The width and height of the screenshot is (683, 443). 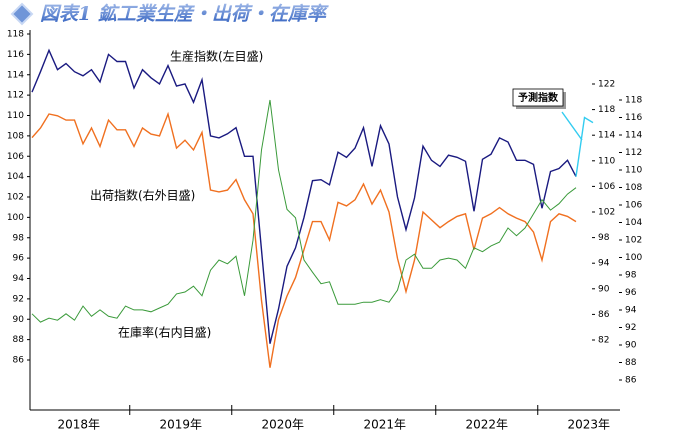 I want to click on y3-tick-label: 116, so click(x=633, y=118).